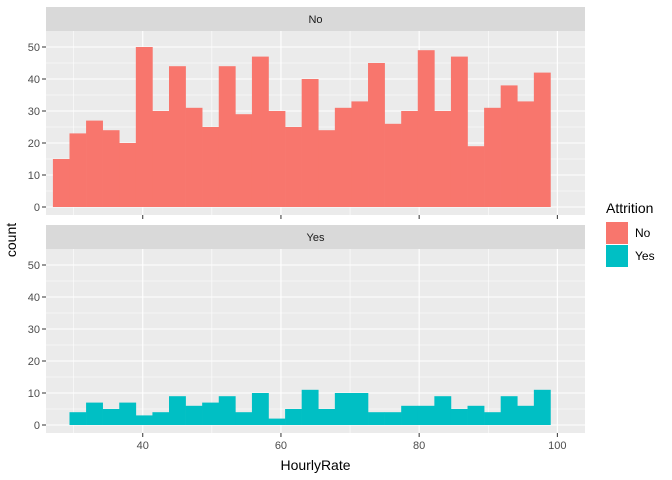  What do you see at coordinates (617, 256) in the screenshot?
I see `legend-key-yes` at bounding box center [617, 256].